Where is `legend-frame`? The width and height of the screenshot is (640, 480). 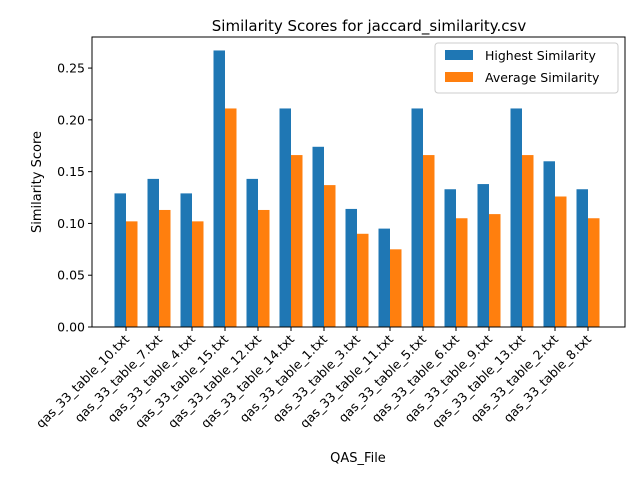 legend-frame is located at coordinates (526, 68).